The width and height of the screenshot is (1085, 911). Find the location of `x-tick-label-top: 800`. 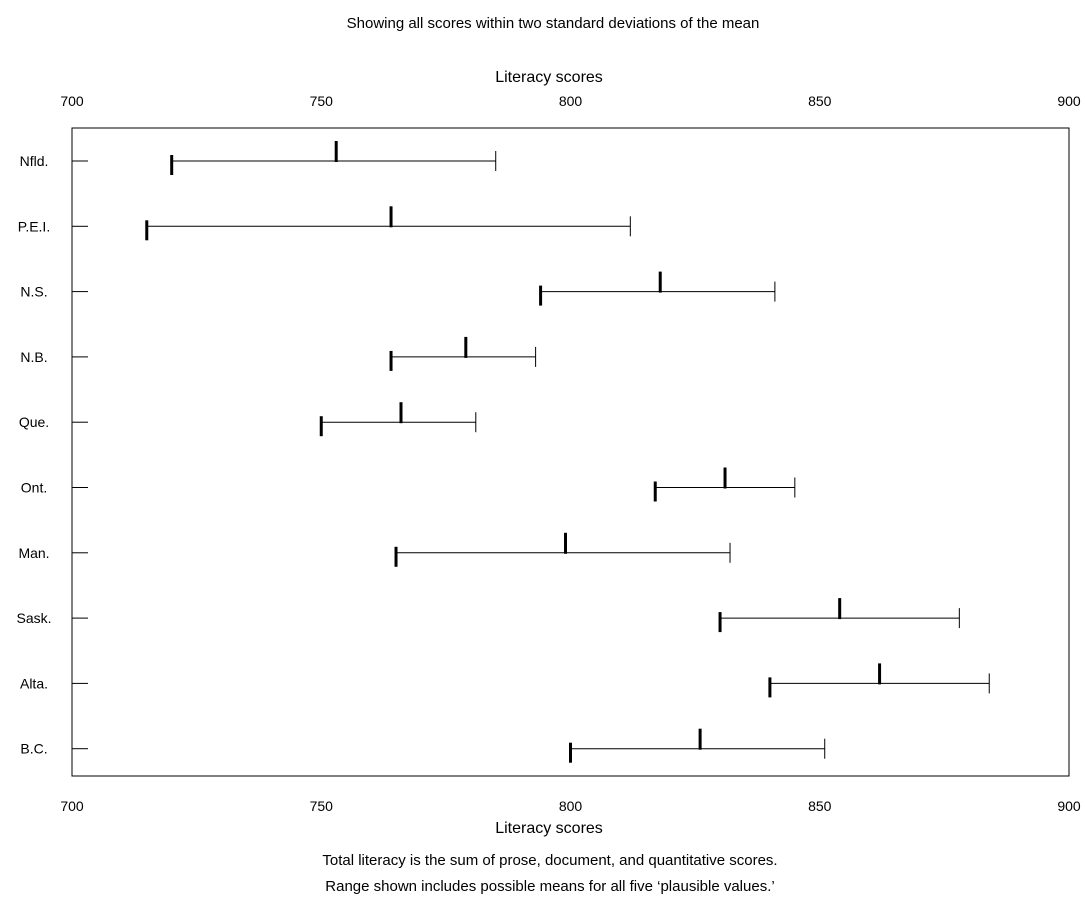

x-tick-label-top: 800 is located at coordinates (571, 101).